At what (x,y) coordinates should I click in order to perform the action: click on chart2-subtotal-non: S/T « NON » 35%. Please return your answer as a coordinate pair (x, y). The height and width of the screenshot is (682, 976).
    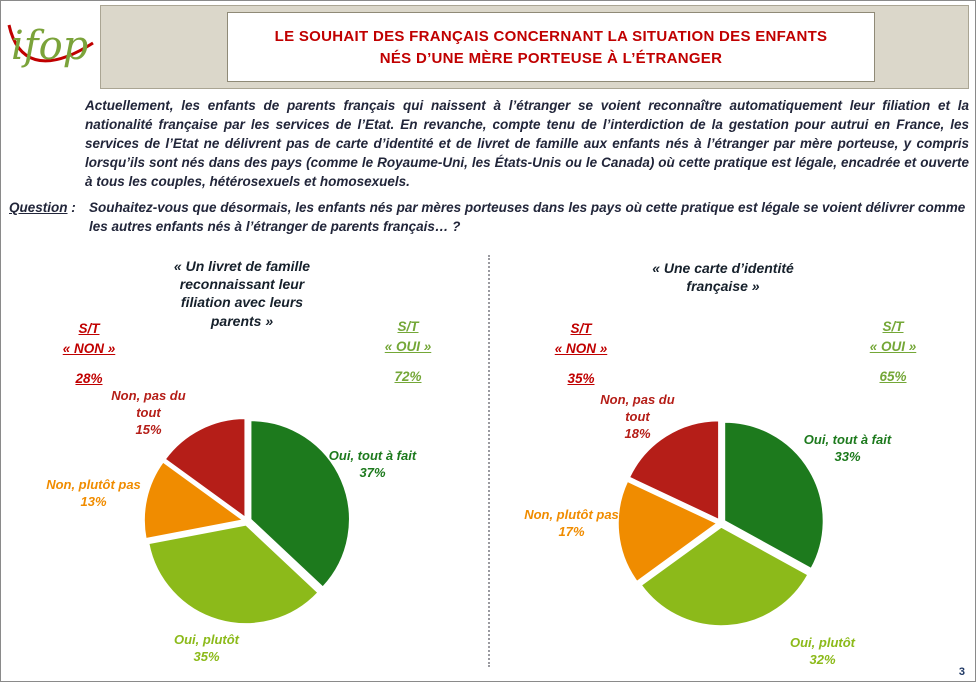
    Looking at the image, I should click on (581, 354).